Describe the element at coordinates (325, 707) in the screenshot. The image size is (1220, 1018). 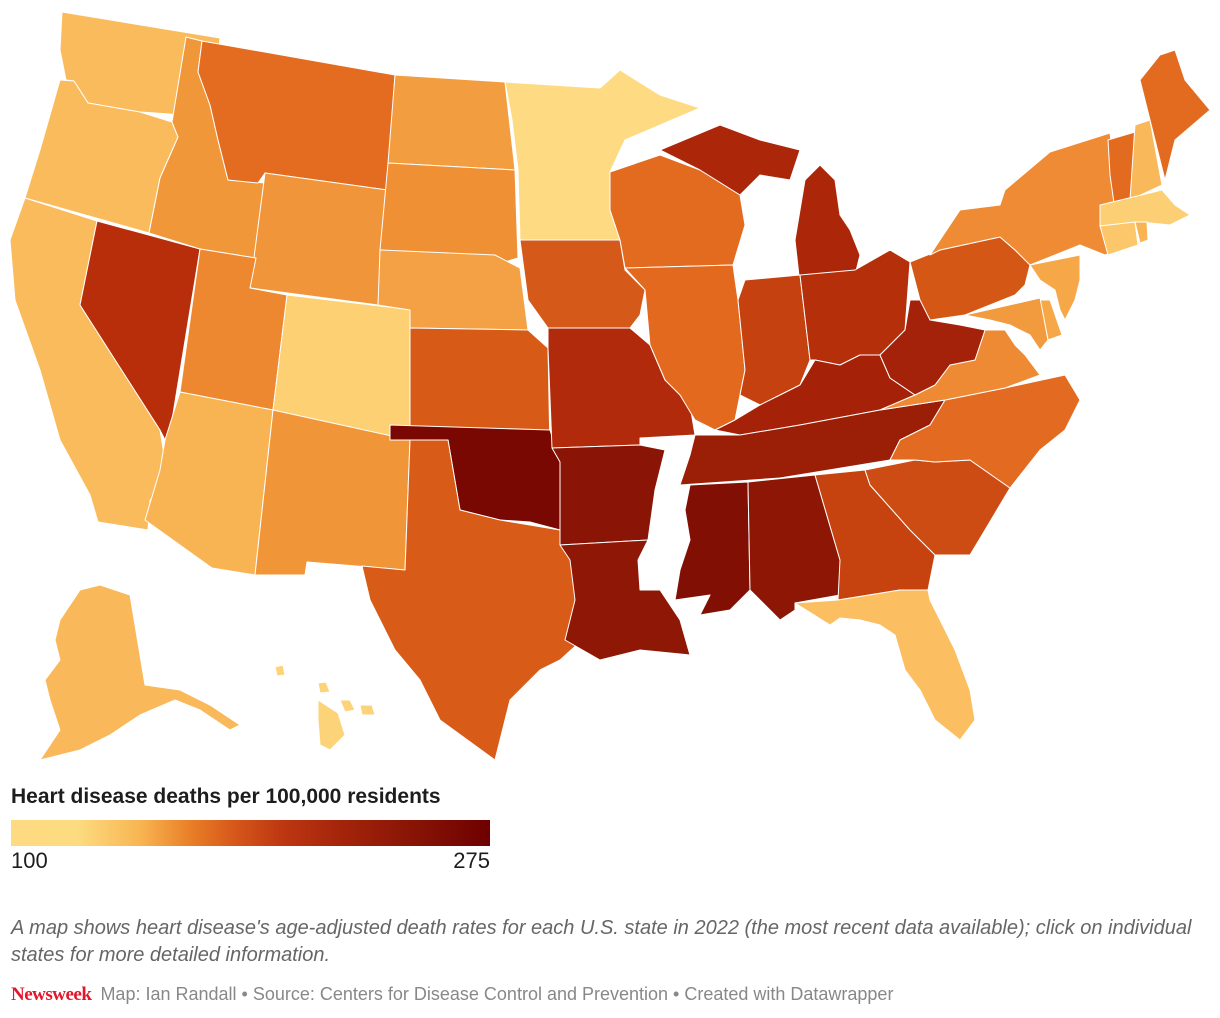
I see `state-hawaii: Hawaii` at that location.